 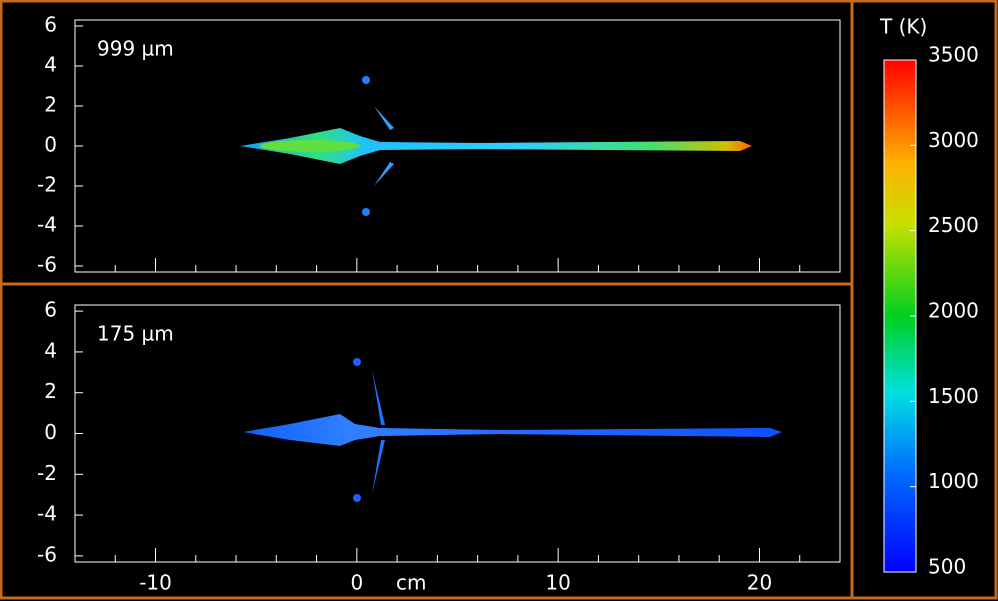 I want to click on colorbar-tick-label: 2000, so click(x=953, y=311).